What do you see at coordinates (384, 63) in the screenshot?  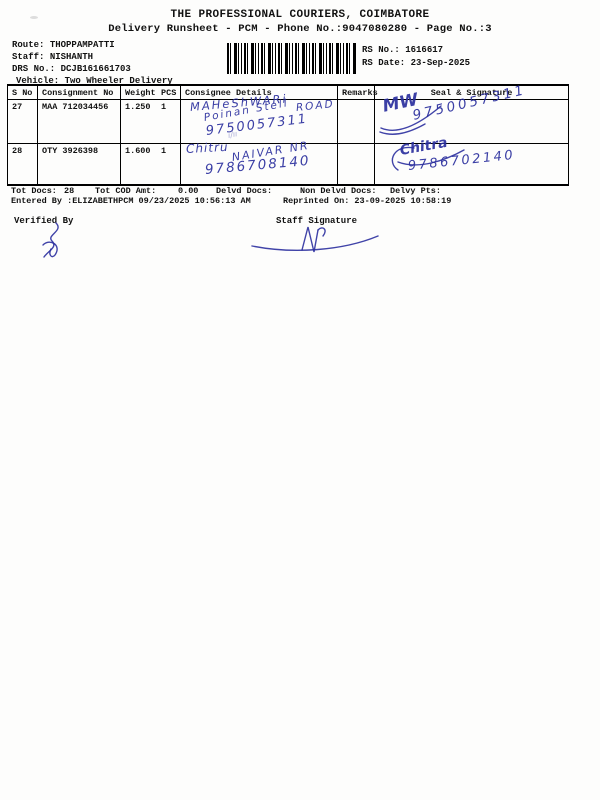 I see `rs-date-label: RS Date:` at bounding box center [384, 63].